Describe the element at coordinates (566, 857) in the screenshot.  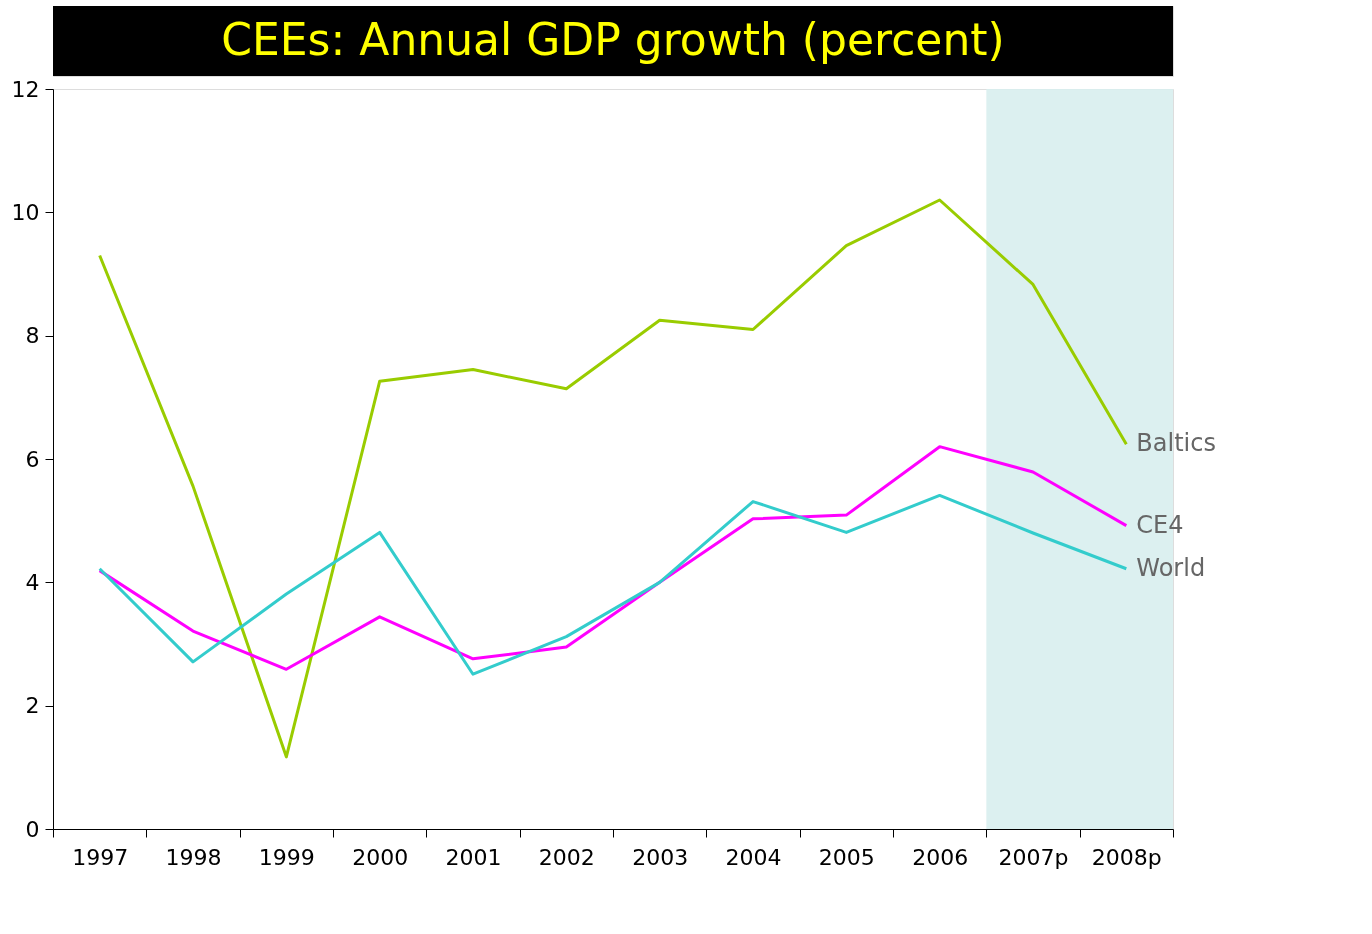
I see `x-tick-label: 2002` at that location.